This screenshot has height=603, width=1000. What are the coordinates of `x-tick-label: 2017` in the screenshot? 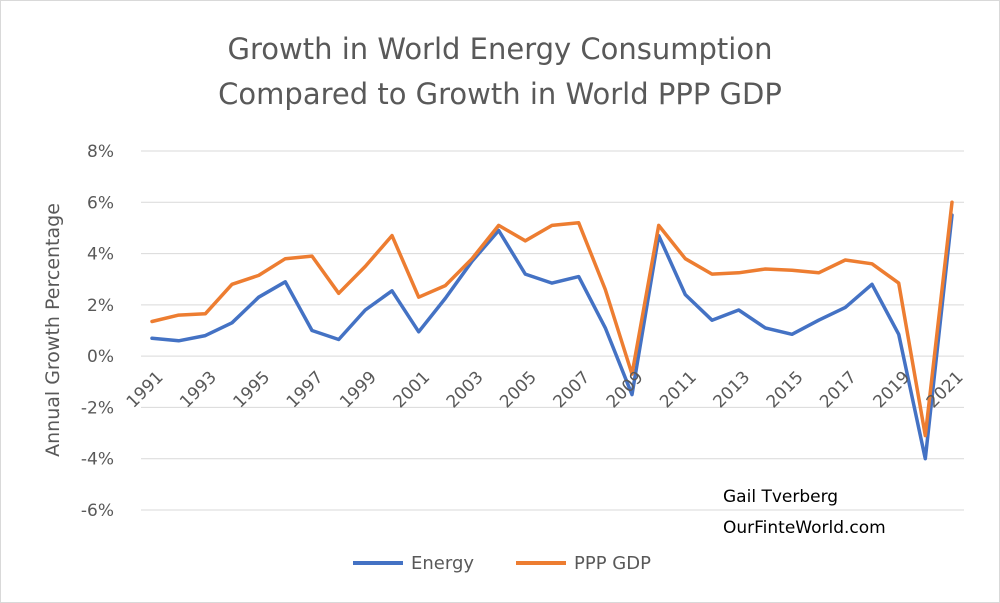 It's located at (838, 390).